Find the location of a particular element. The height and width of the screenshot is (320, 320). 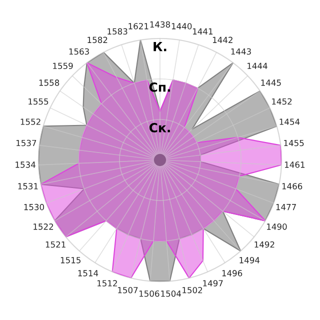

spoke-label: 1442 is located at coordinates (222, 39).